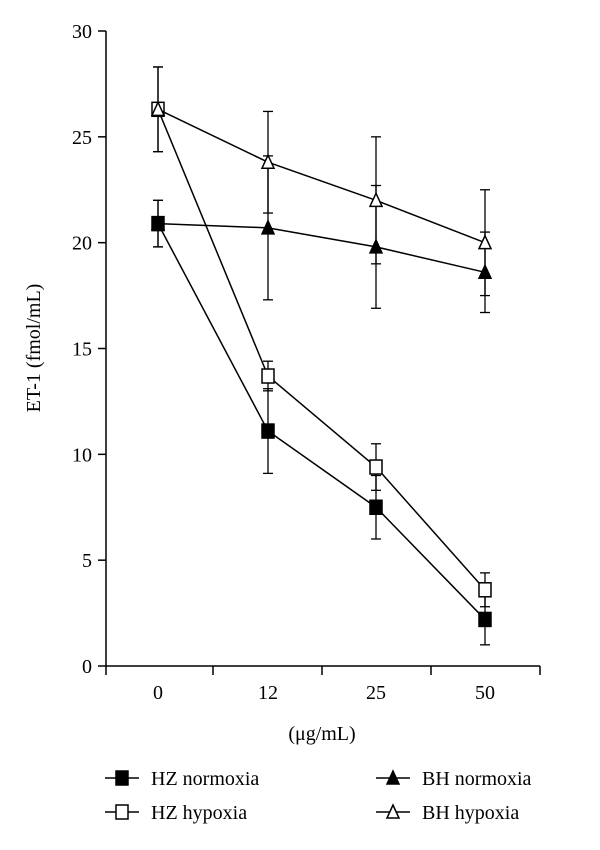 The width and height of the screenshot is (600, 850). Describe the element at coordinates (82, 32) in the screenshot. I see `y-tick-label: 30` at that location.